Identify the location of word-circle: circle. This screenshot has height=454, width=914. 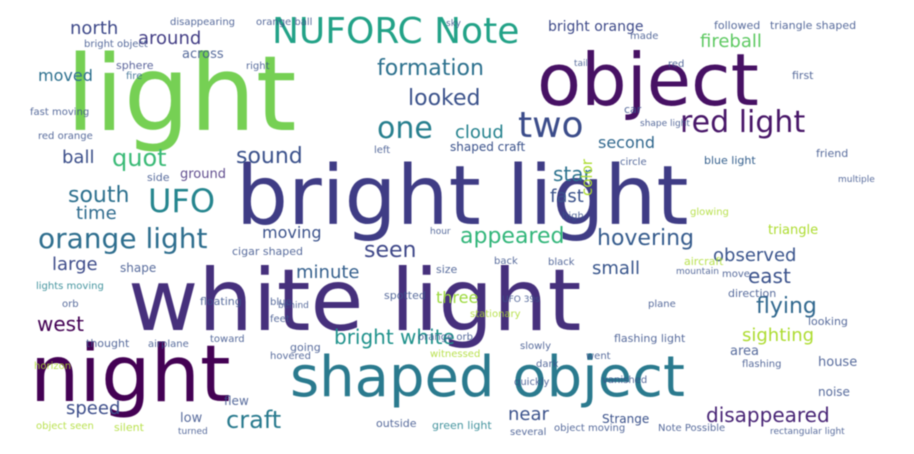
(633, 162).